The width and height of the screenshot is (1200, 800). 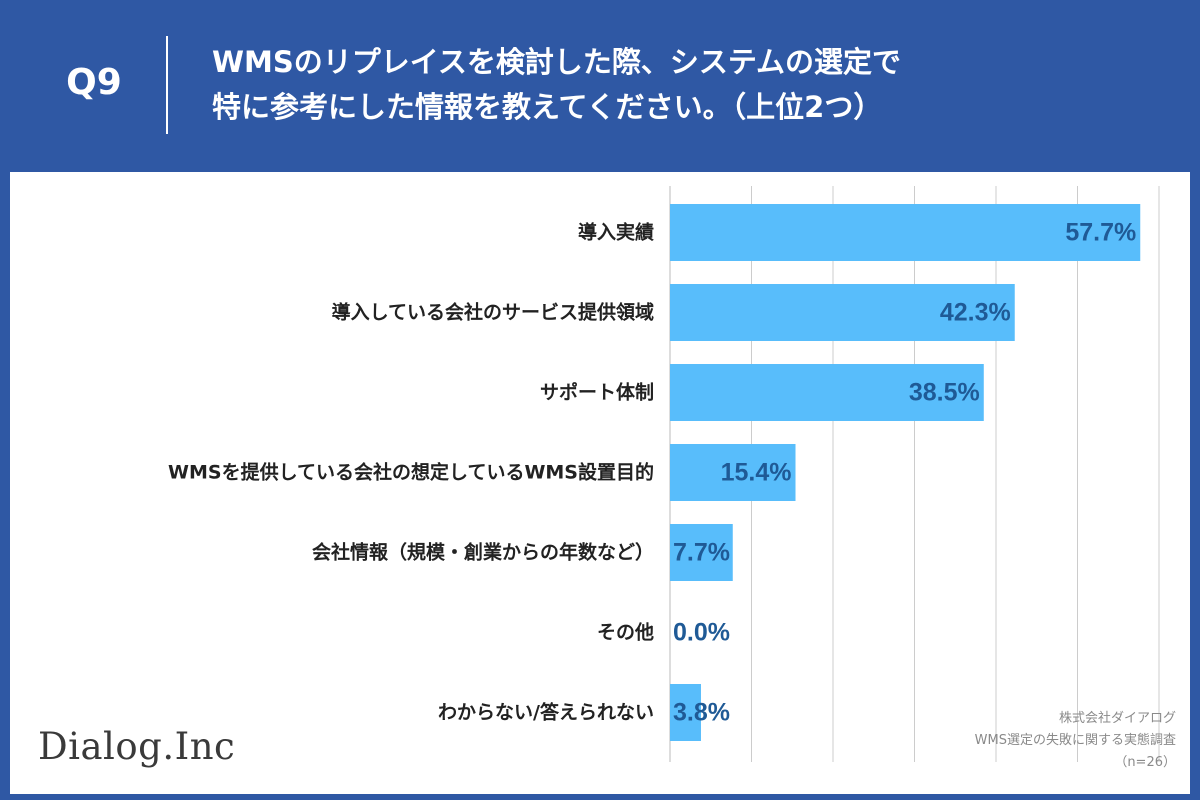 What do you see at coordinates (701, 713) in the screenshot?
I see `value-label: 3.8%` at bounding box center [701, 713].